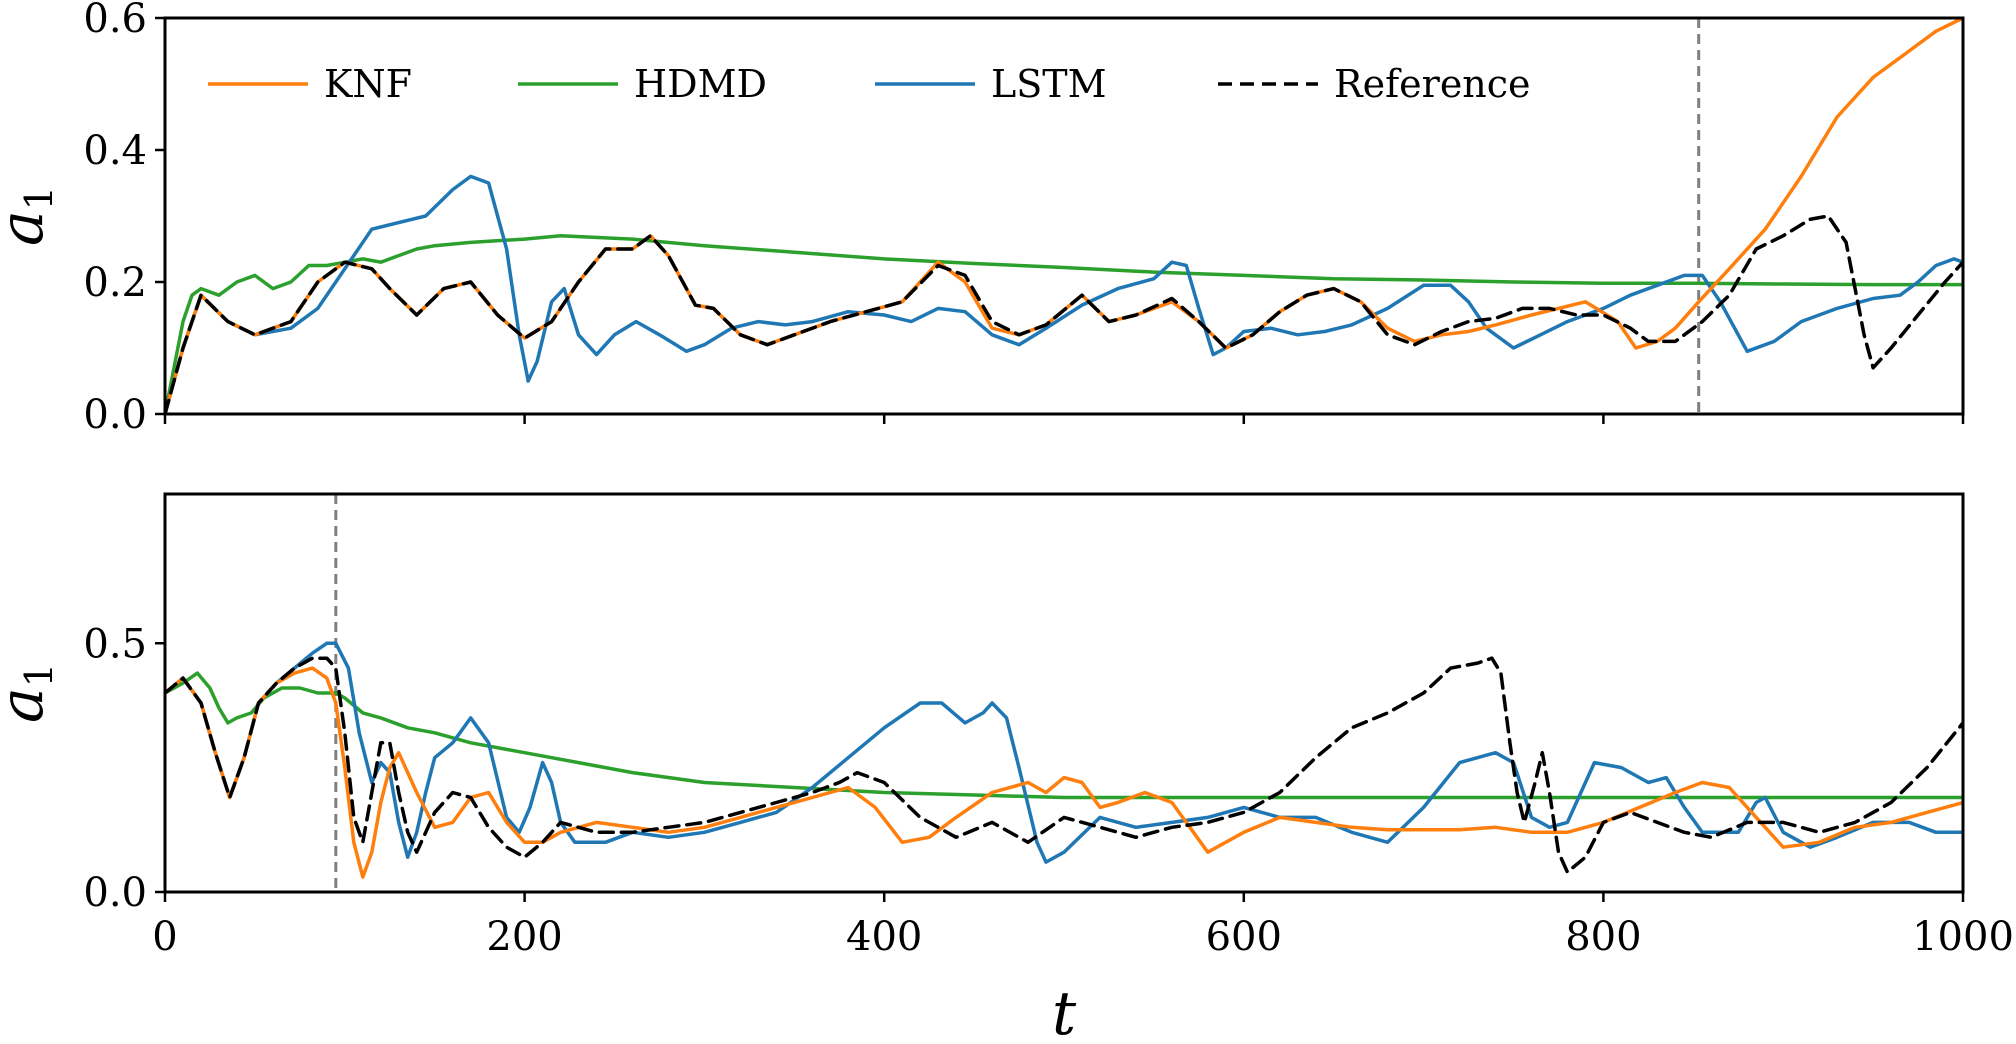  Describe the element at coordinates (115, 151) in the screenshot. I see `y-tick-label: 0.4` at that location.